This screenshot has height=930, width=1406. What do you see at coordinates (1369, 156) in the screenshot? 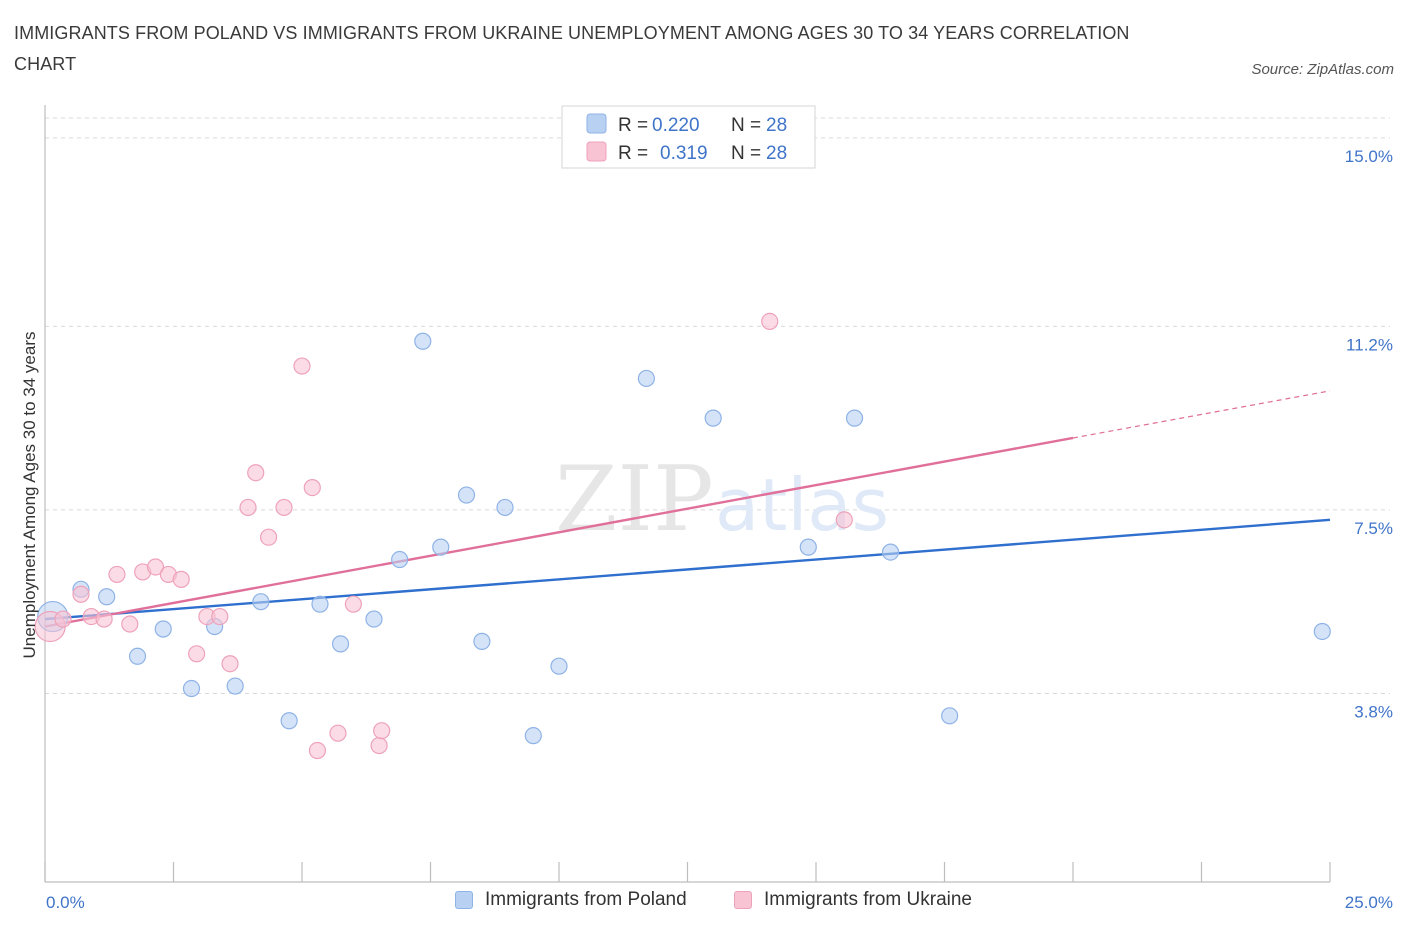
I see `y-tick-label: 15.0%` at bounding box center [1369, 156].